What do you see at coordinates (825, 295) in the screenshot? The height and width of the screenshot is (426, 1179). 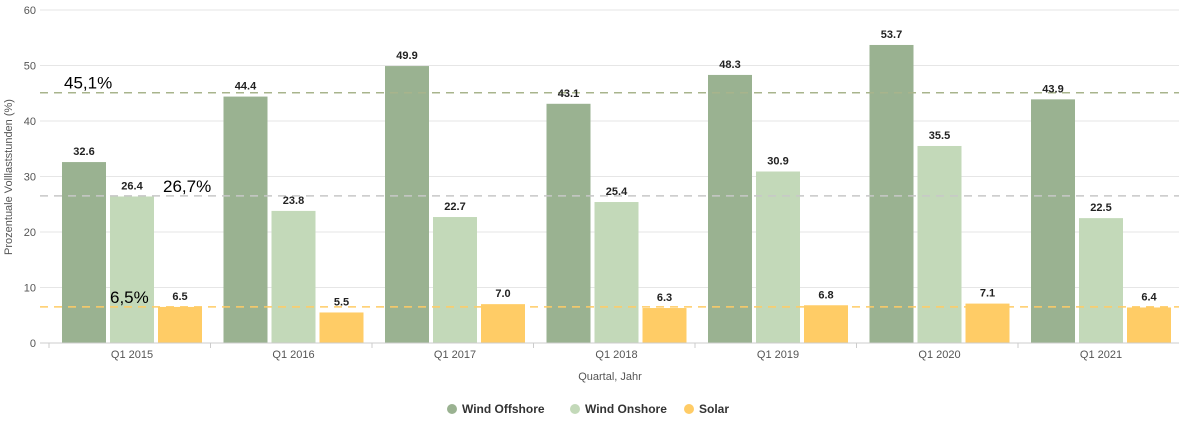 I see `data-label: 6.8` at bounding box center [825, 295].